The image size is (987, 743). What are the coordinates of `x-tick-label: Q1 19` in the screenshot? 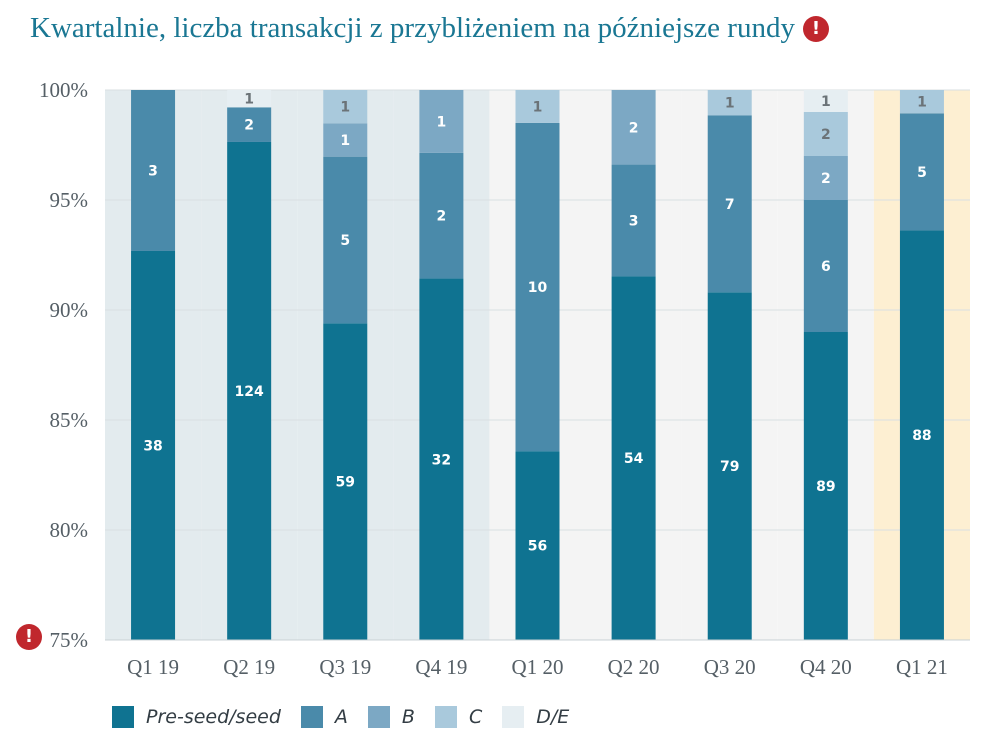 It's located at (153, 667).